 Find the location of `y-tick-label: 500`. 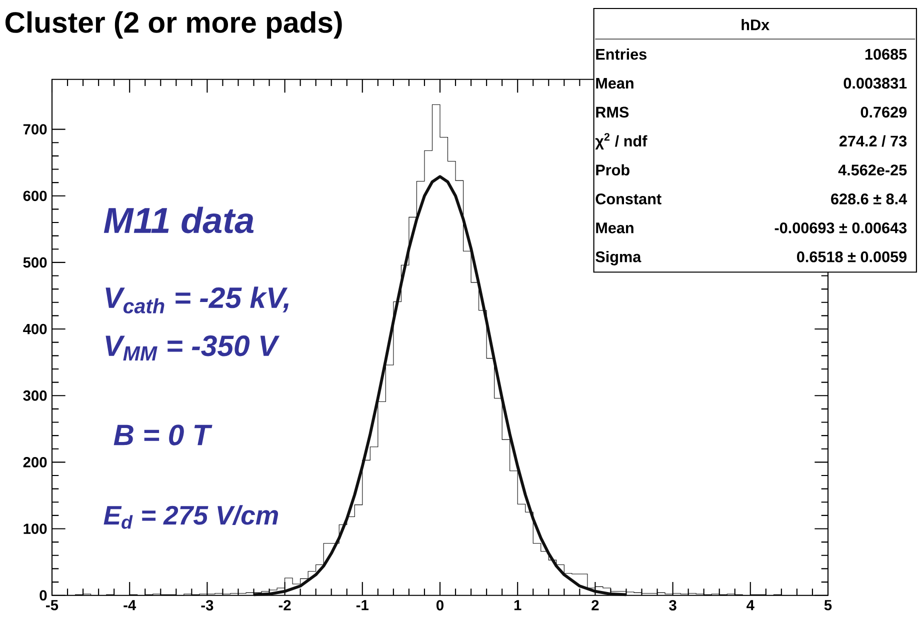

y-tick-label: 500 is located at coordinates (35, 262).